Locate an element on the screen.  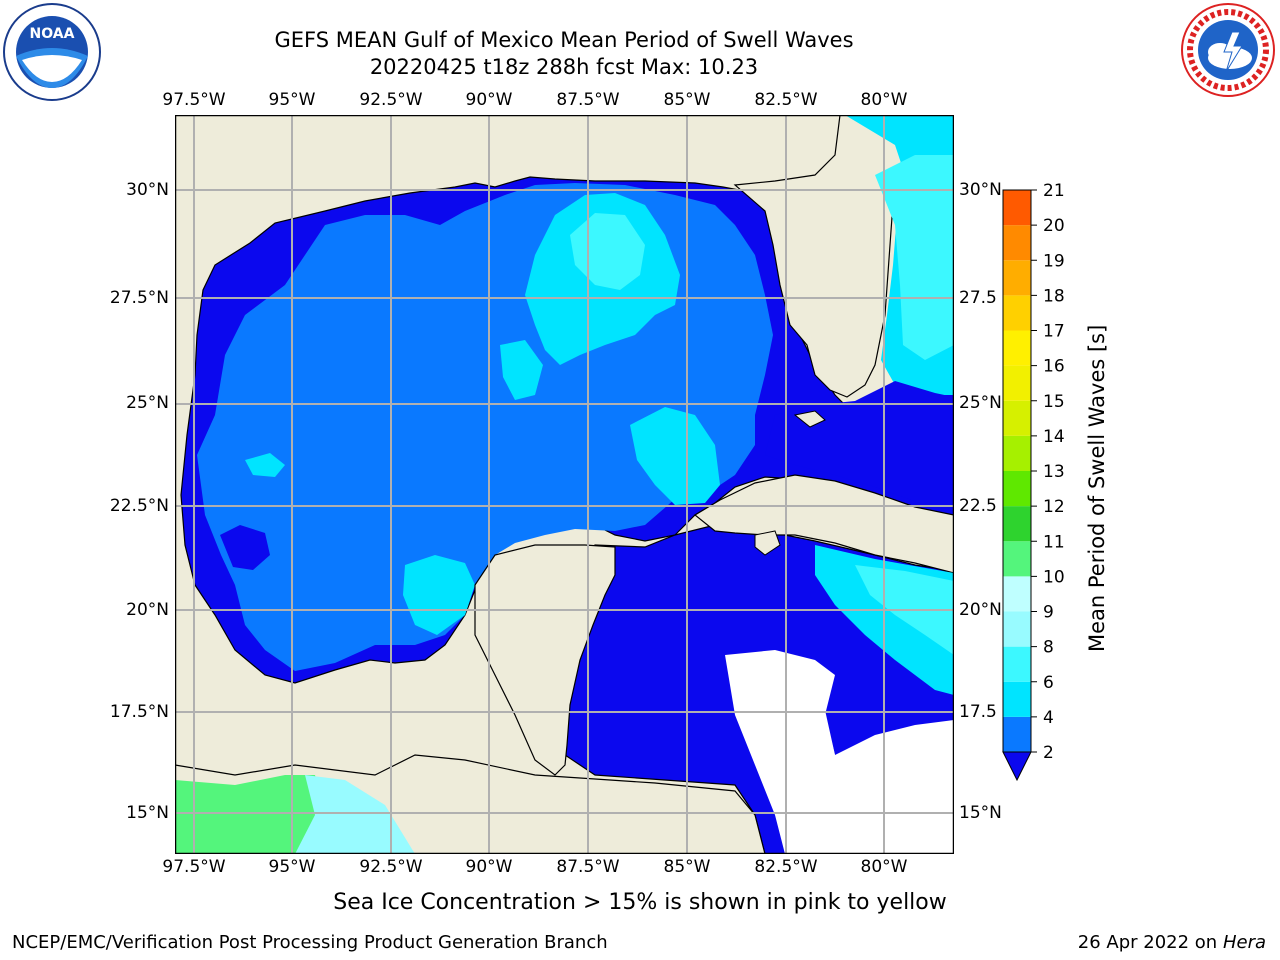
lon-tick-bottom: 80°W is located at coordinates (884, 867).